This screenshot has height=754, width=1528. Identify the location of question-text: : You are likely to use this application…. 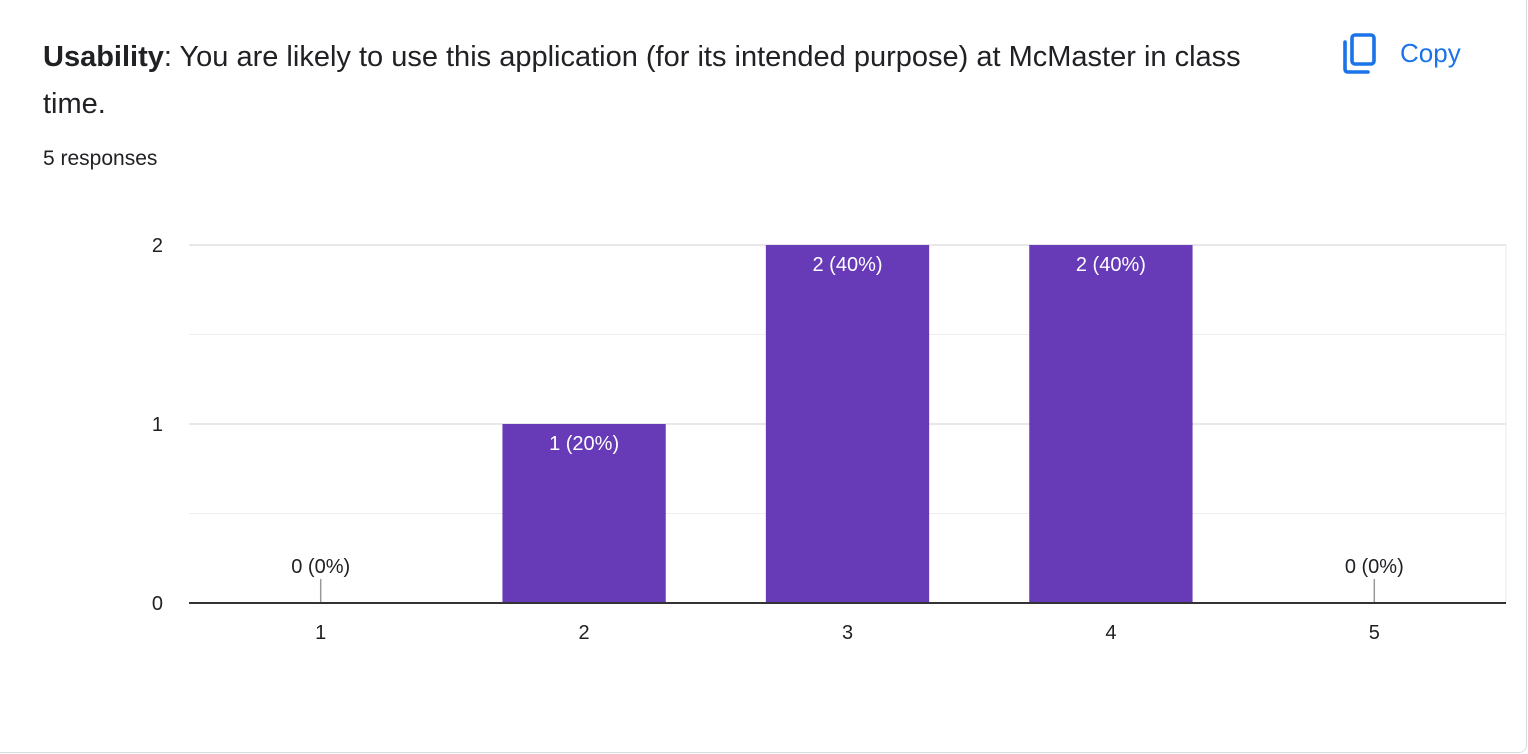
(642, 80).